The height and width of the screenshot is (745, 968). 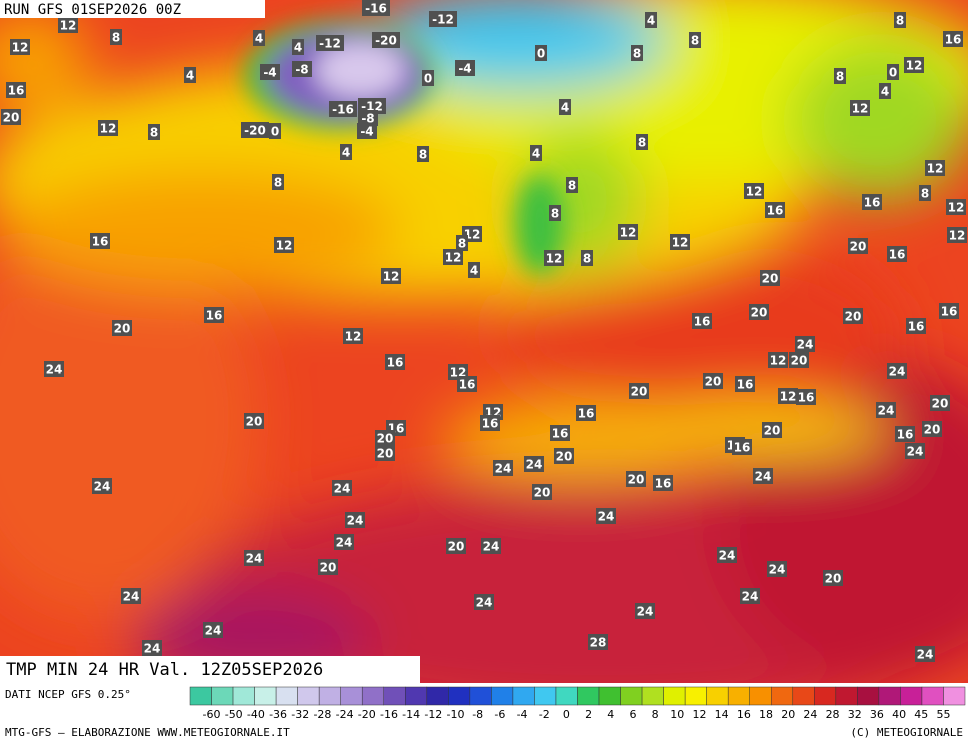 What do you see at coordinates (855, 714) in the screenshot?
I see `colorbar-tick-label: 32` at bounding box center [855, 714].